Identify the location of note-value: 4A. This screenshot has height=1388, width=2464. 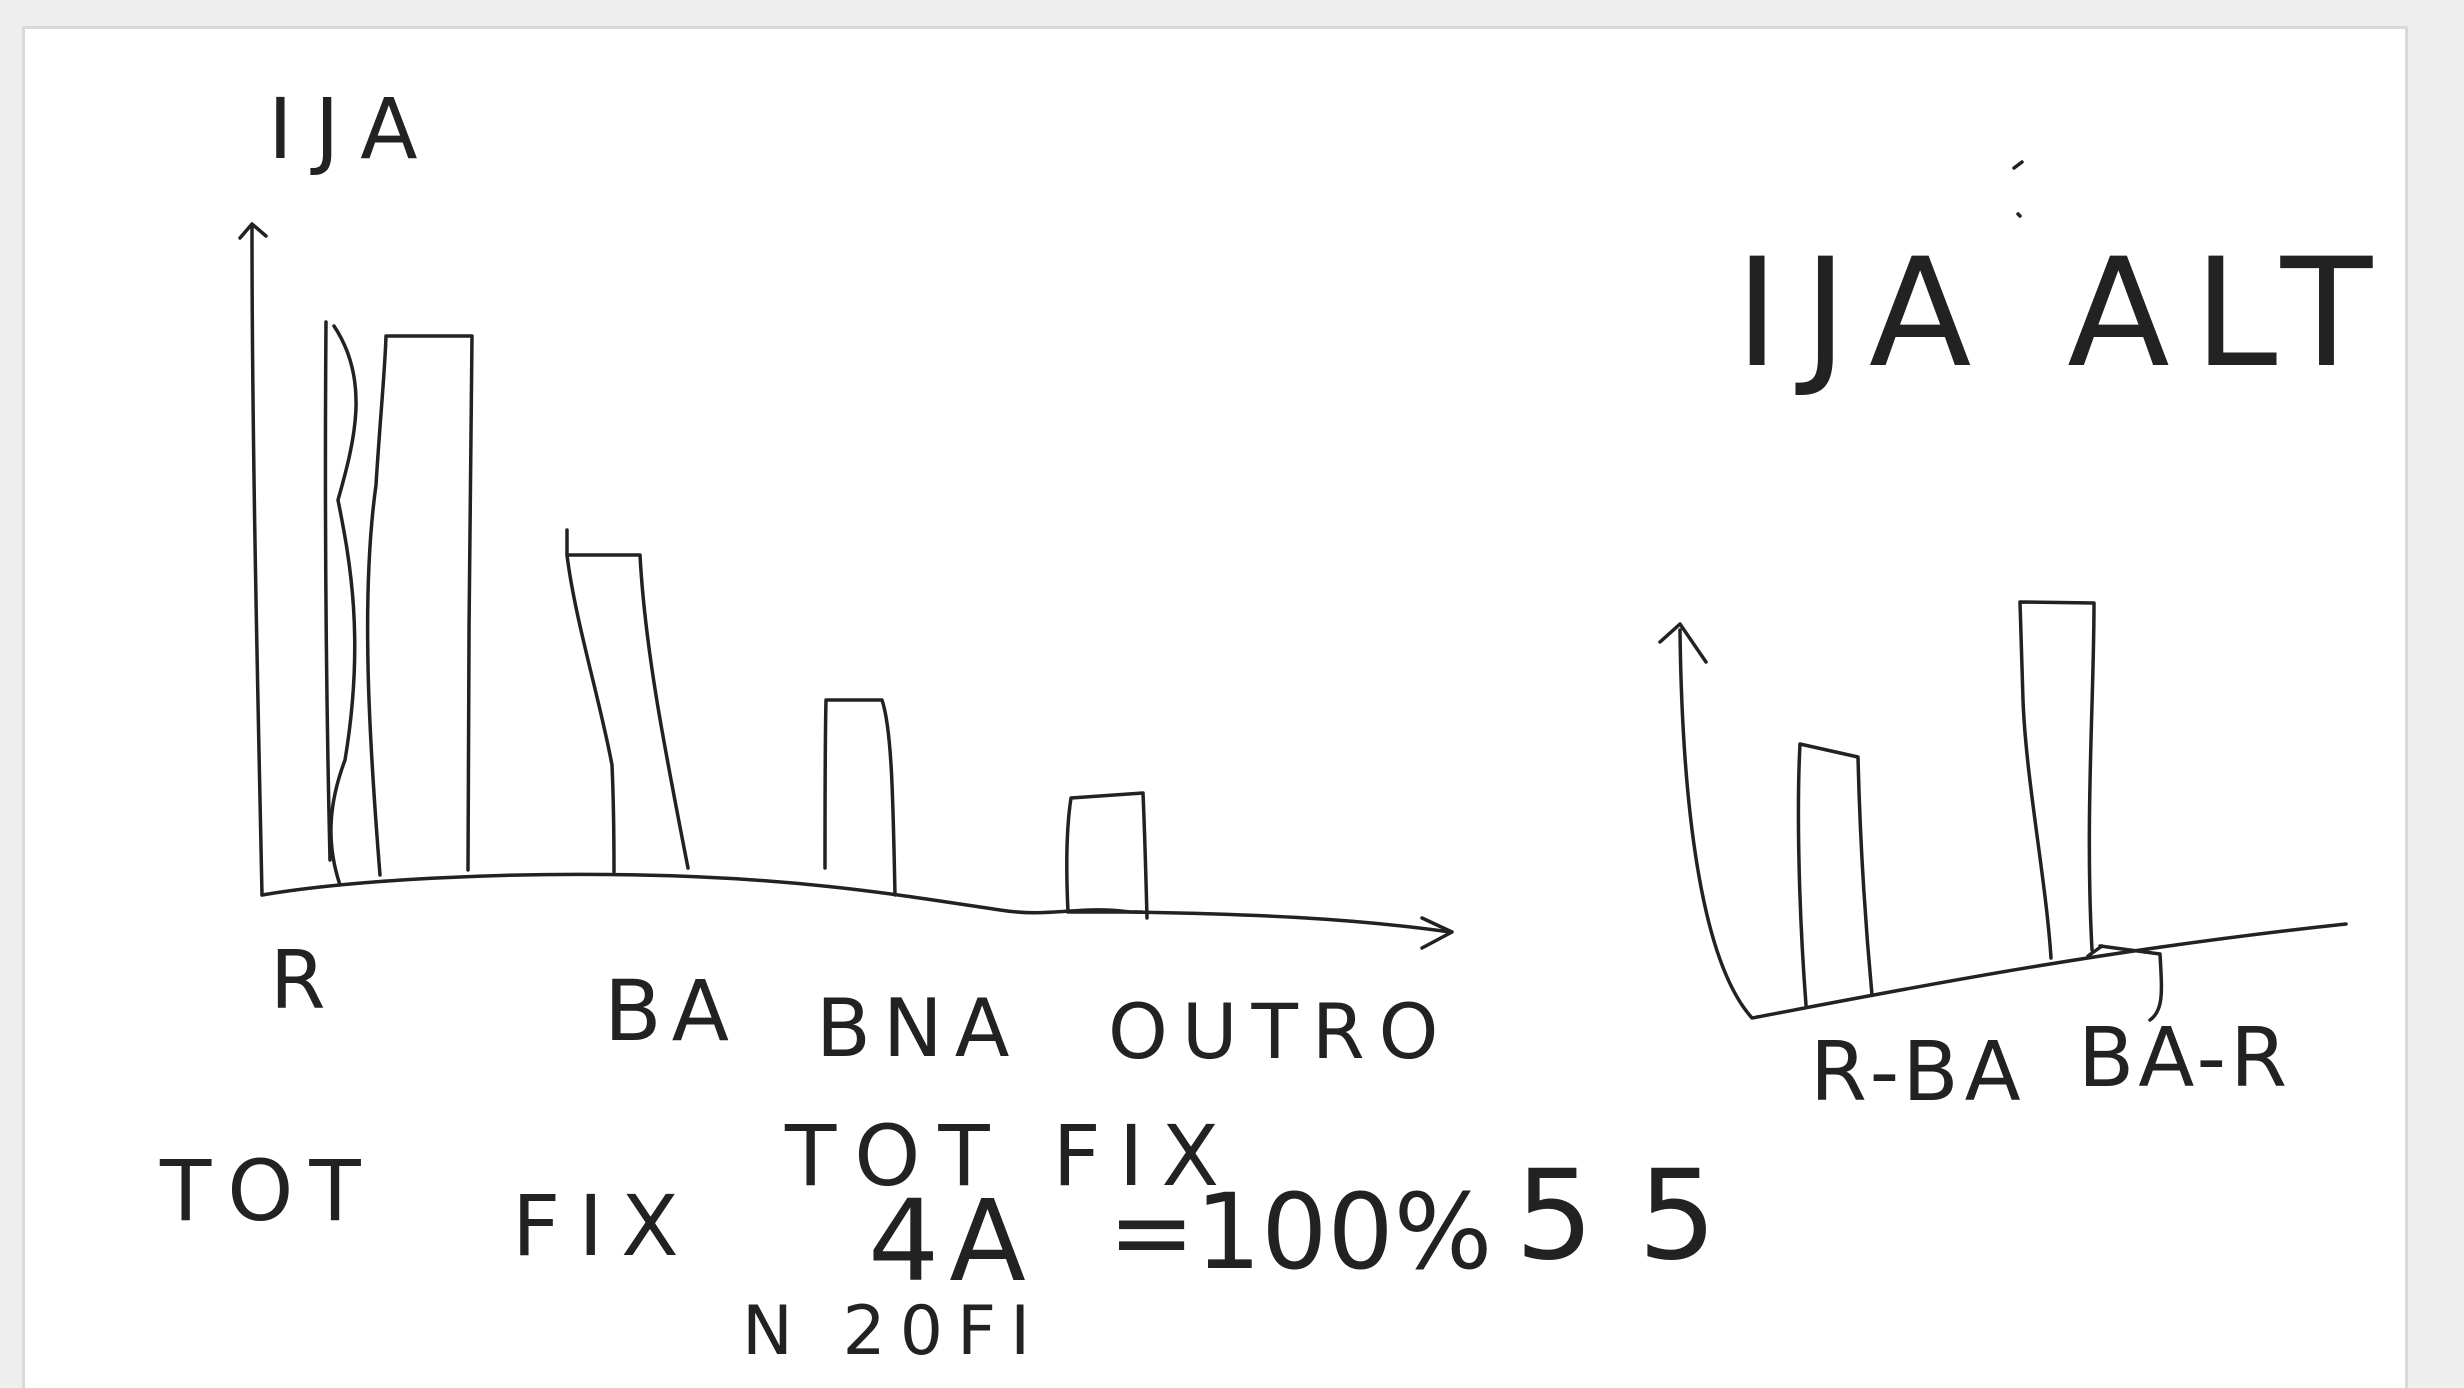
(952, 1242).